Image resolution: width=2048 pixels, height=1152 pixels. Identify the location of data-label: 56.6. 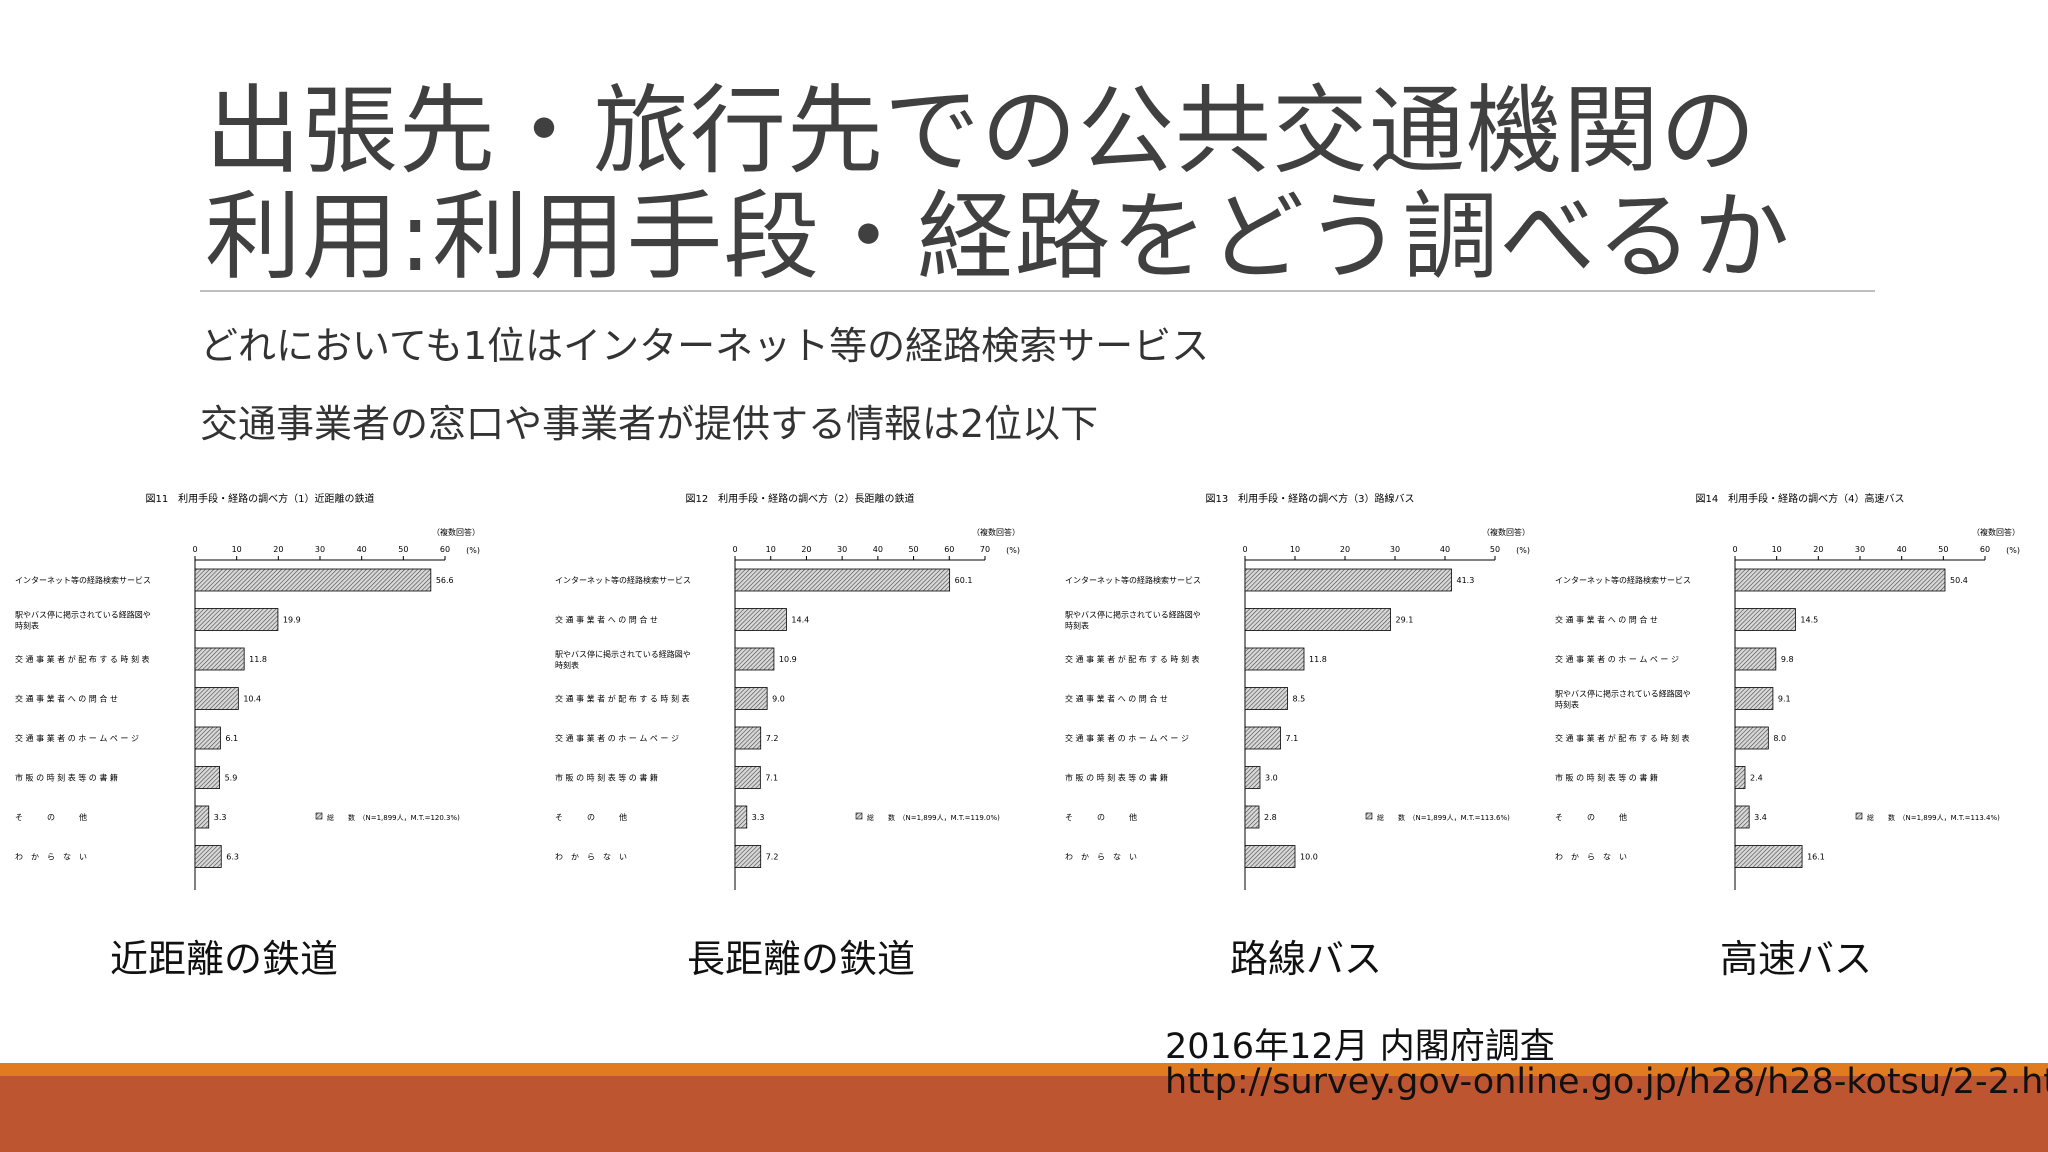
(445, 580).